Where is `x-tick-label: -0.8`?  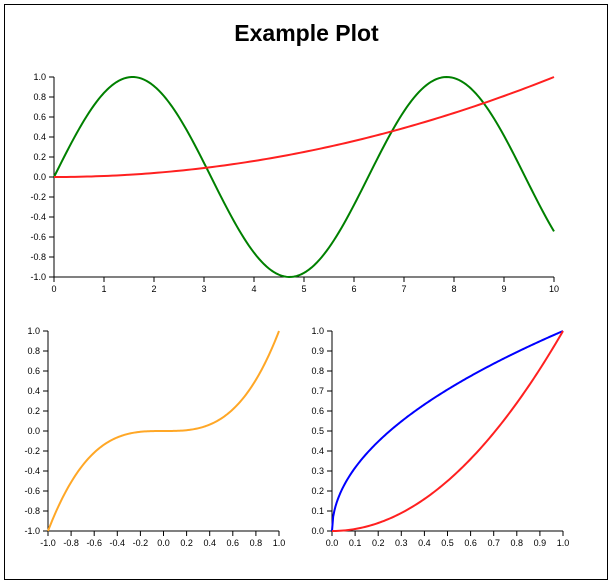 x-tick-label: -0.8 is located at coordinates (71, 543).